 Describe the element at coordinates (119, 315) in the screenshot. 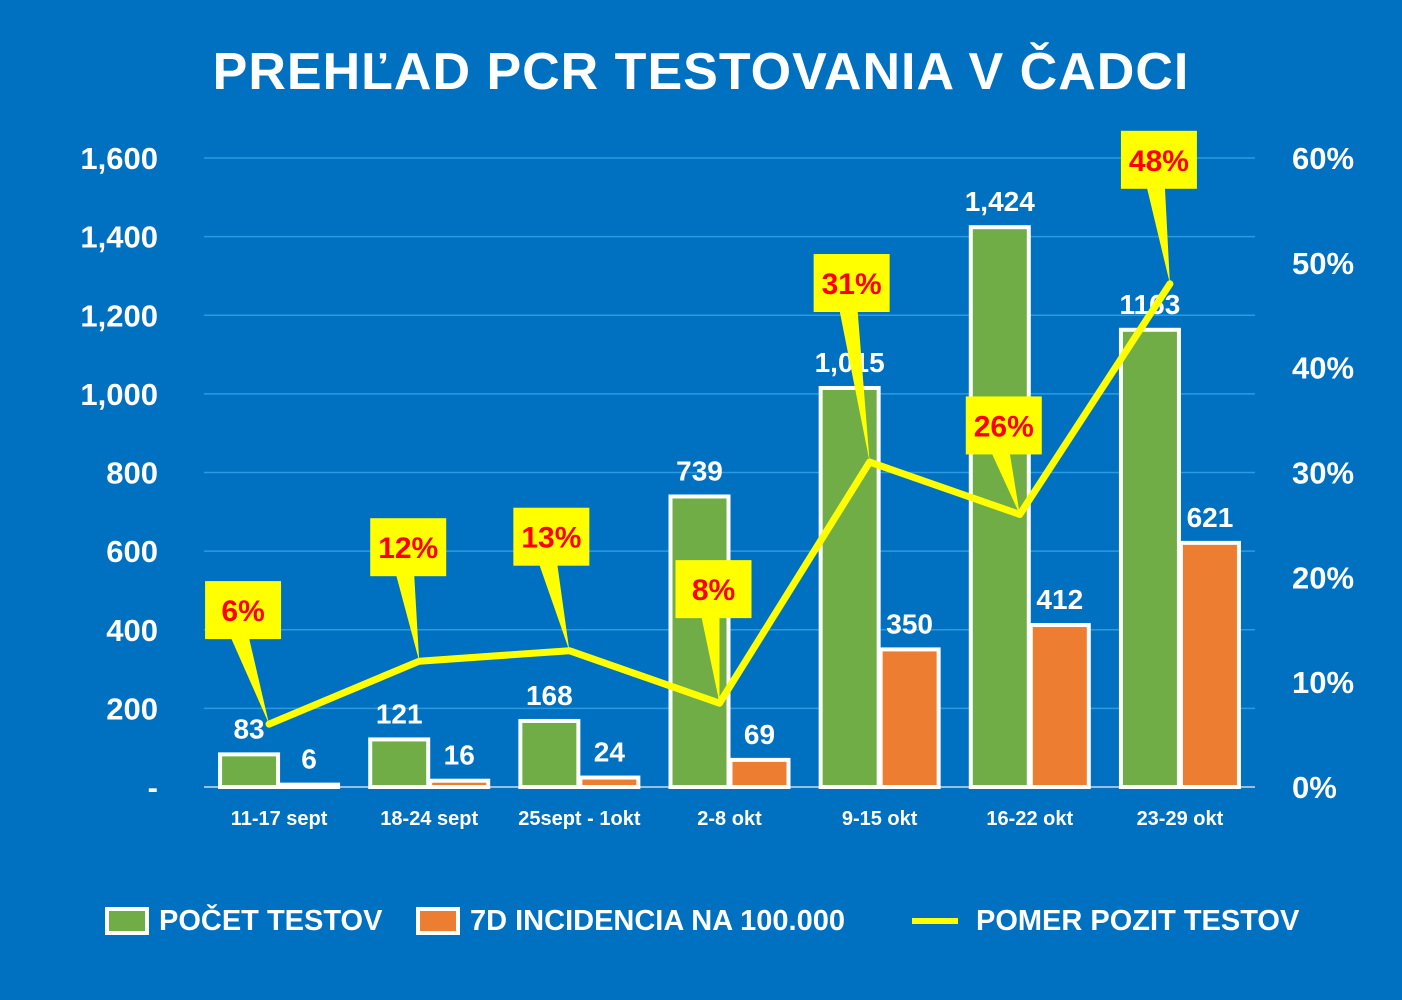

I see `y-left-tick-label: 1,200` at that location.